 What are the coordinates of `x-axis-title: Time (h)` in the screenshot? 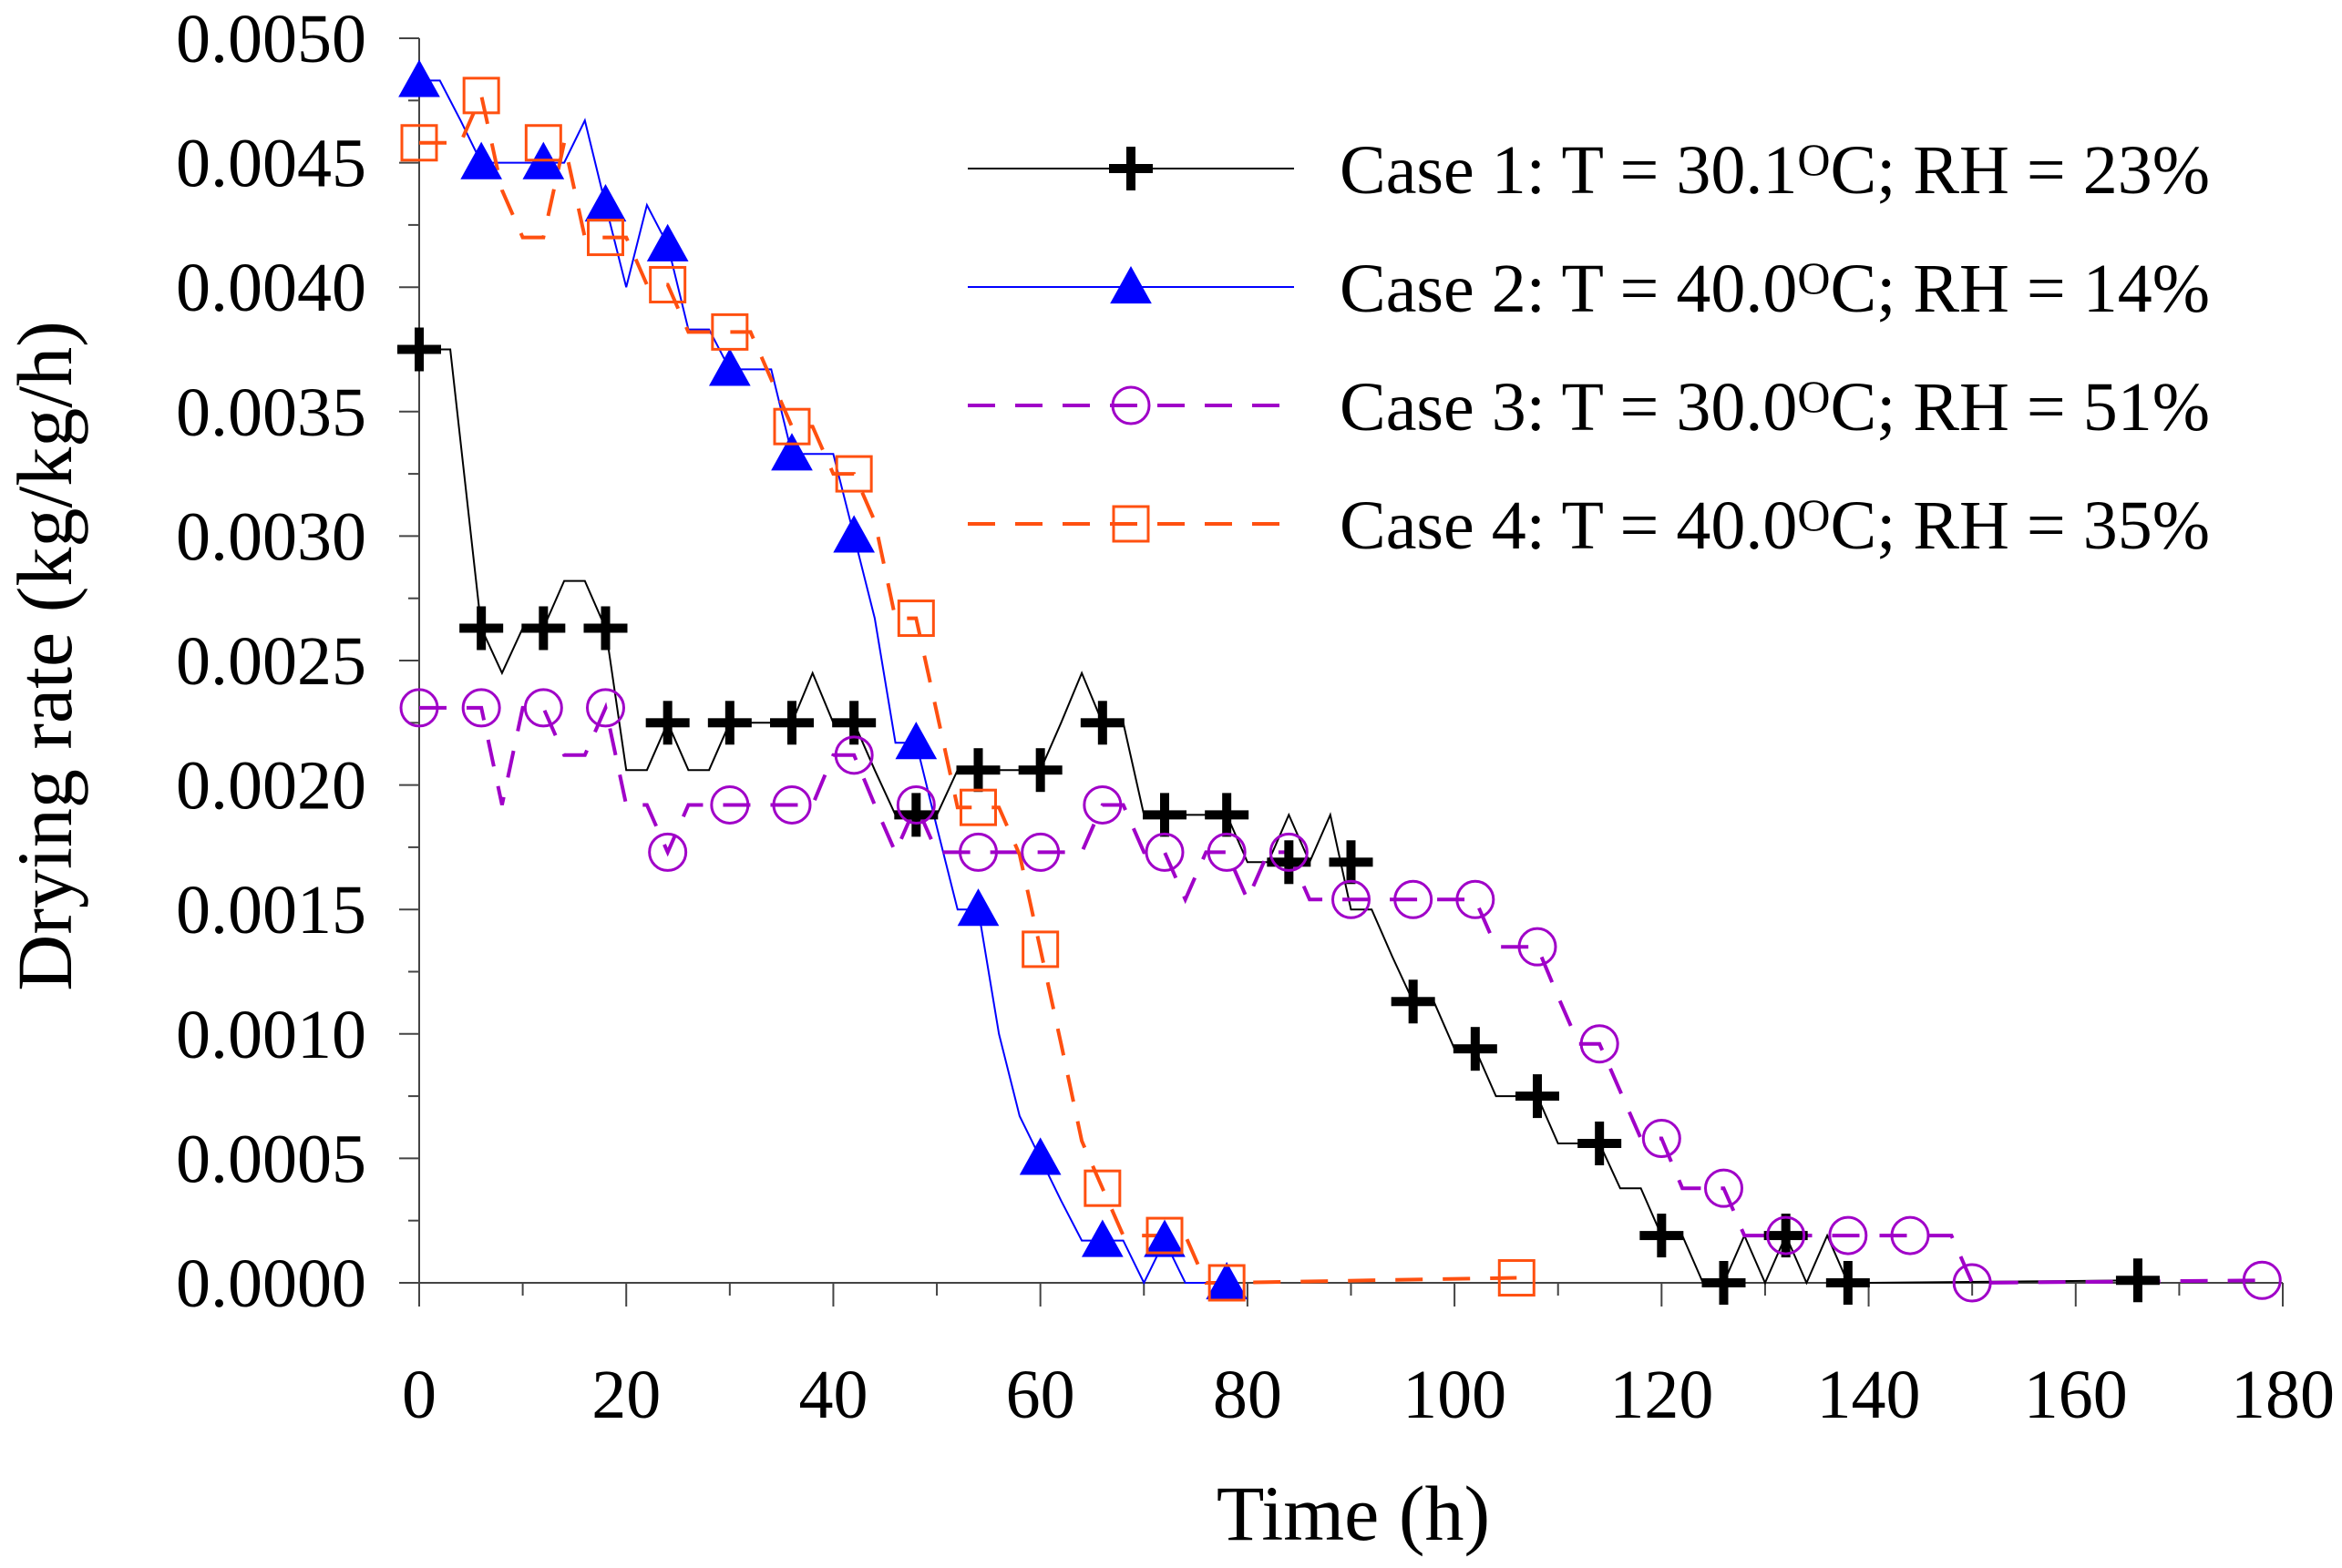 It's located at (1353, 1513).